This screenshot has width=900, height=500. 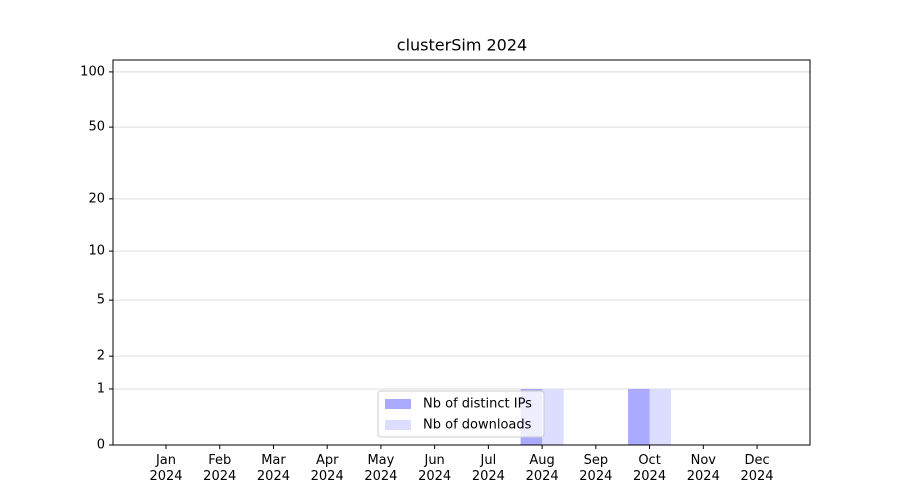 What do you see at coordinates (757, 468) in the screenshot?
I see `x-tick-label: Dec 2024` at bounding box center [757, 468].